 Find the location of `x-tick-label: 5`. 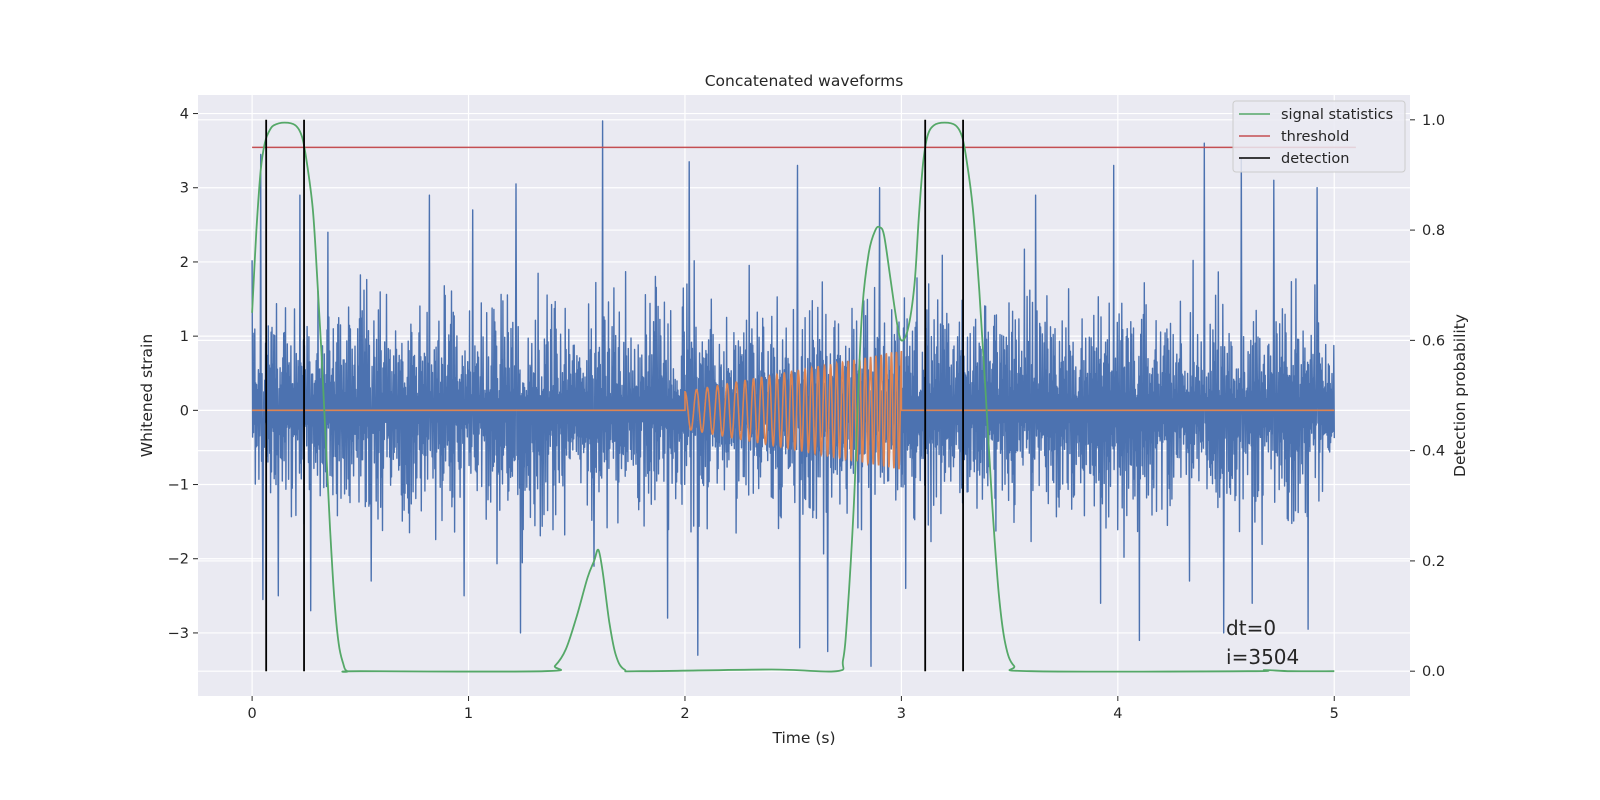

x-tick-label: 5 is located at coordinates (1334, 714).